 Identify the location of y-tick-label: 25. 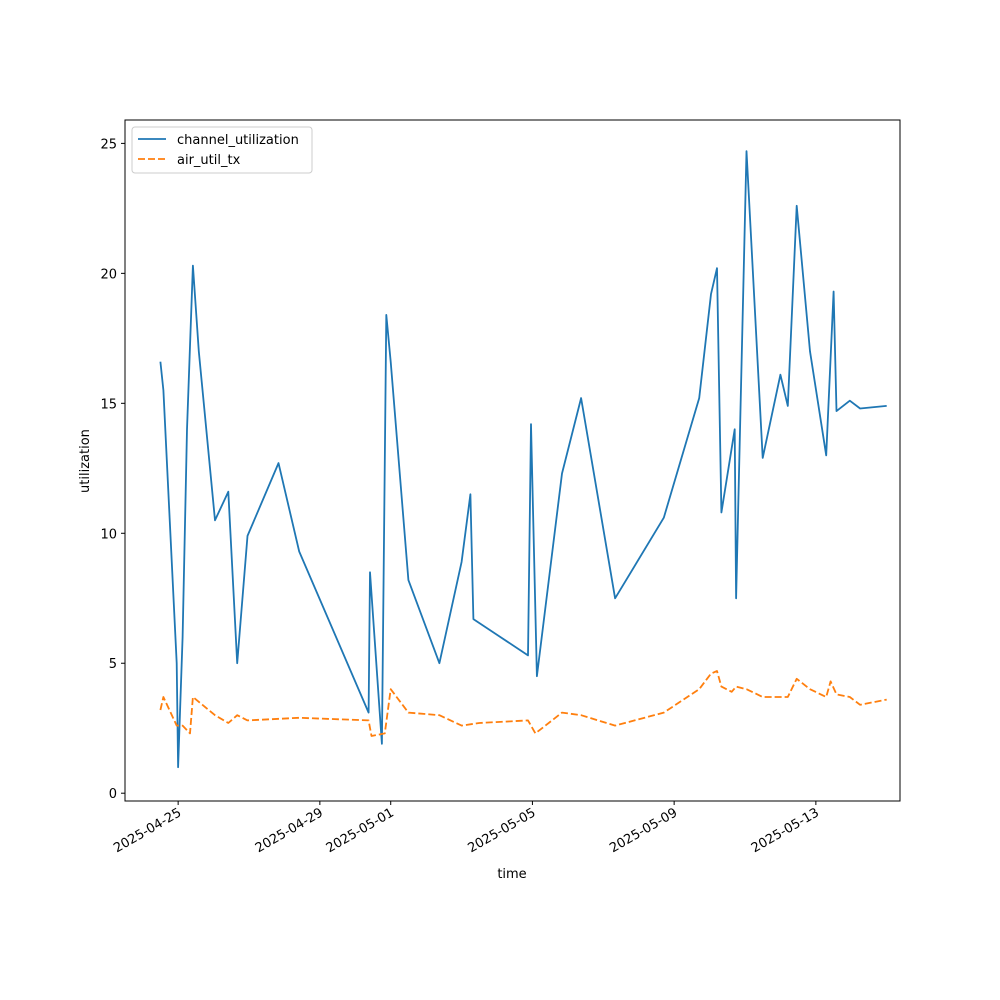
(108, 144).